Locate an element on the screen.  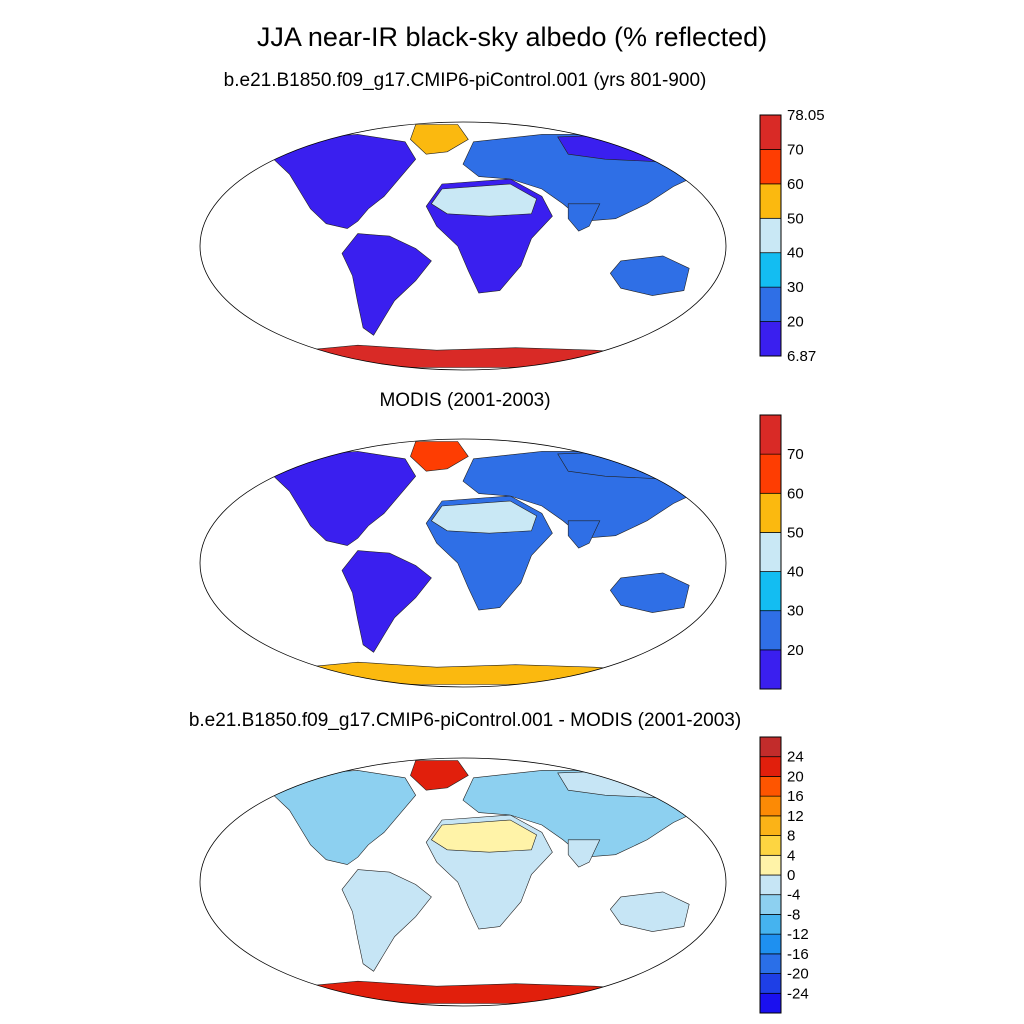
colorbar-tick-label: -12 is located at coordinates (798, 934).